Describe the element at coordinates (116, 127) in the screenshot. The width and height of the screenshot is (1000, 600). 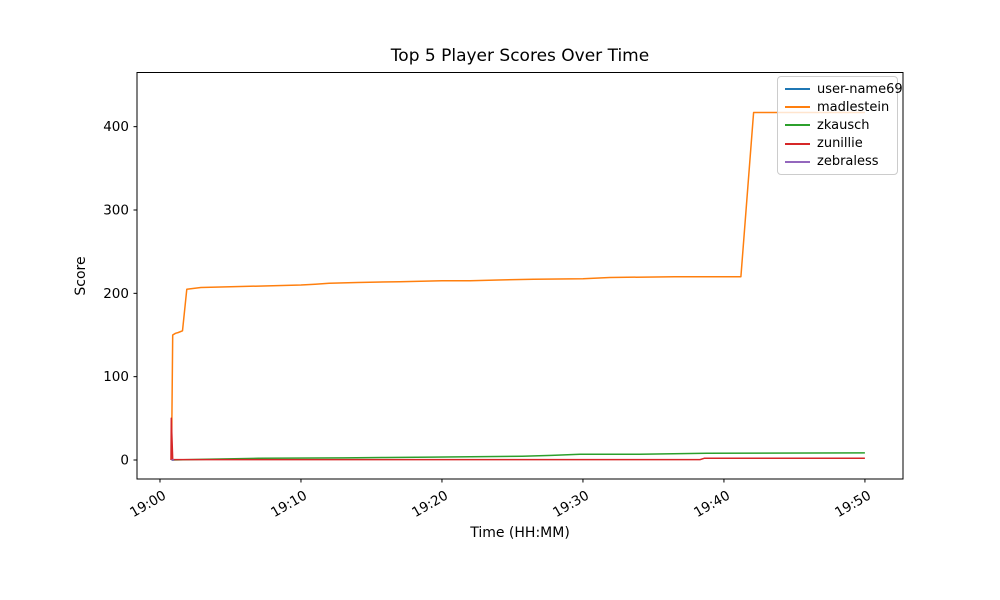
I see `y-tick-label: 400` at that location.